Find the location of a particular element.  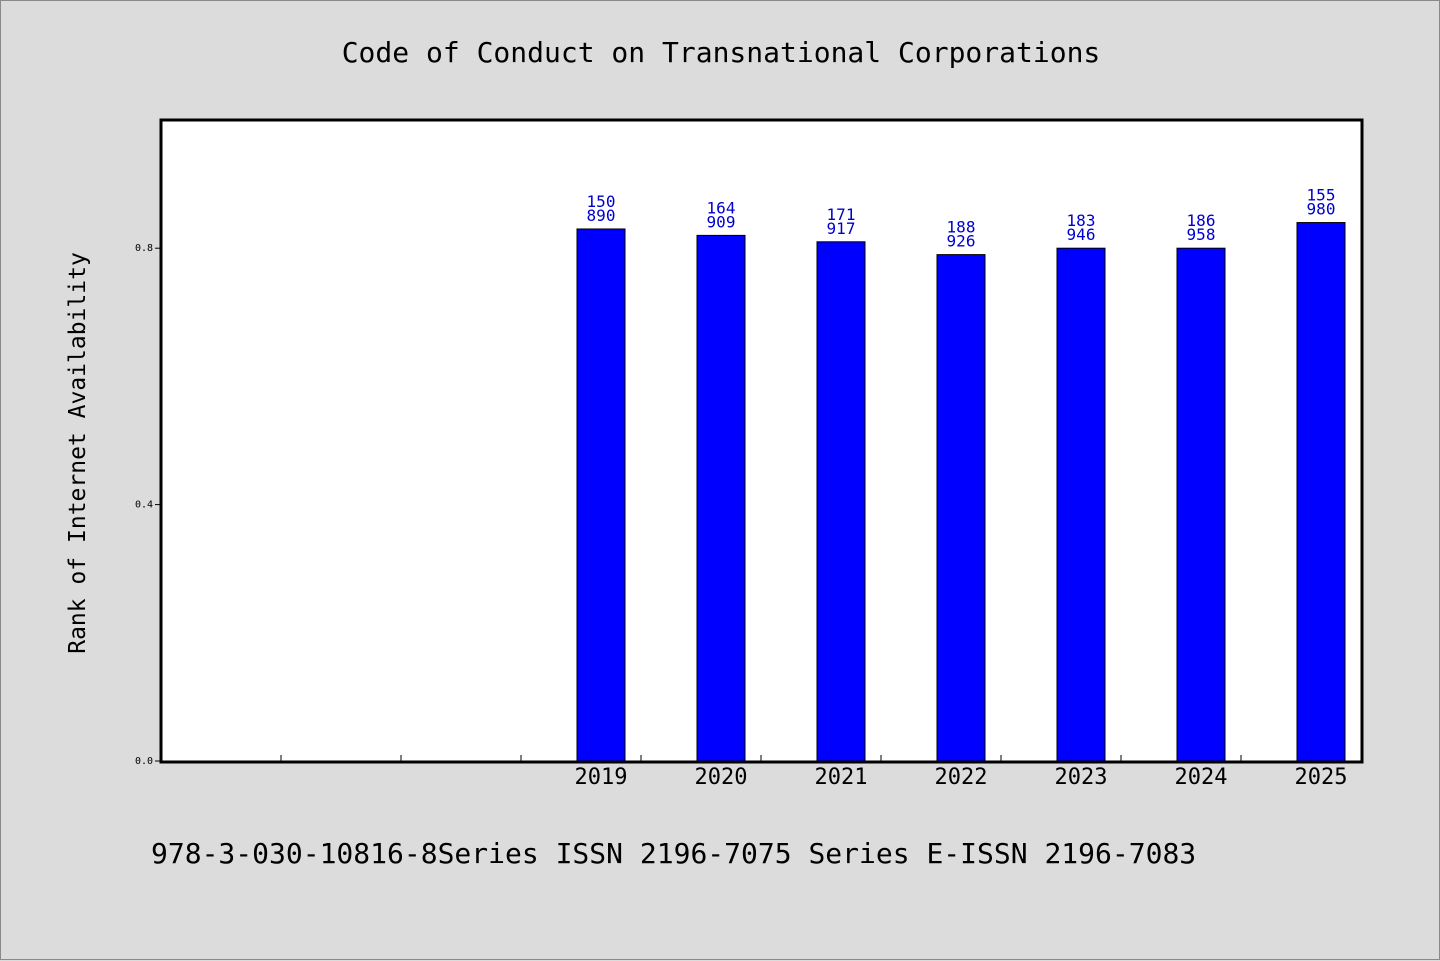

data-label: 183 946 is located at coordinates (1081, 227).